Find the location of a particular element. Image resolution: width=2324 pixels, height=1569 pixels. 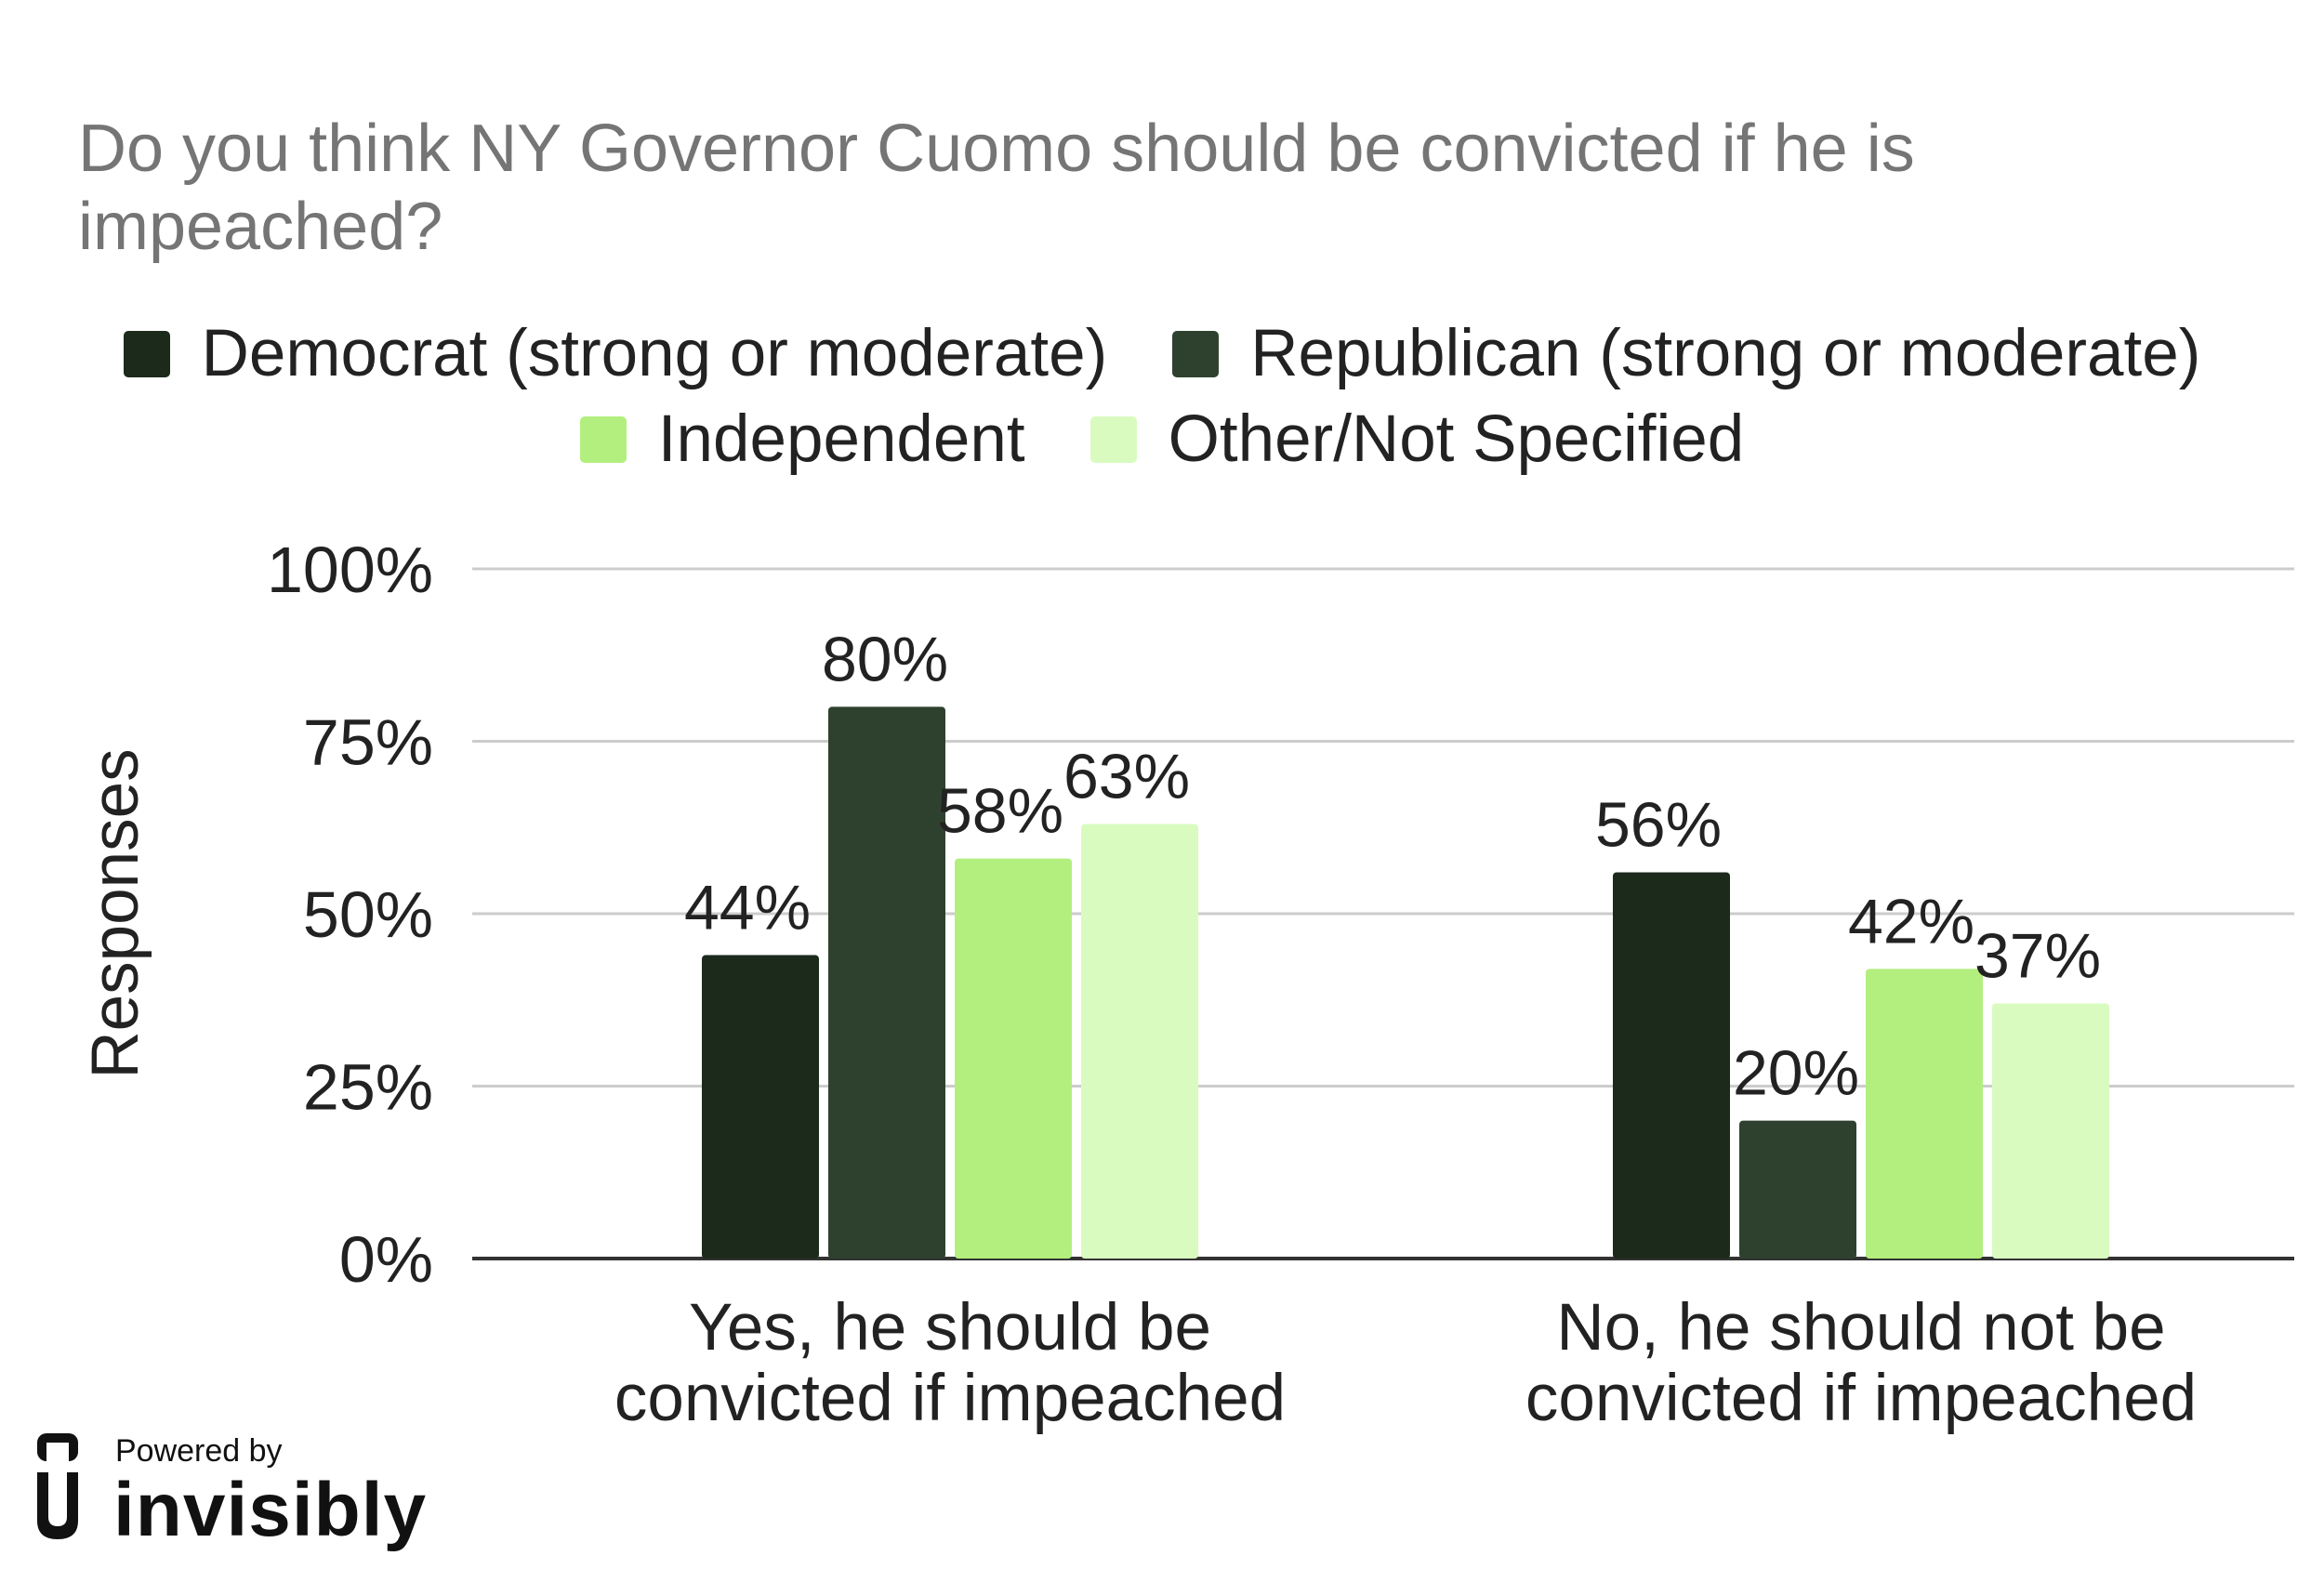

x-tick-label: Yes, he should be is located at coordinates (950, 1328).